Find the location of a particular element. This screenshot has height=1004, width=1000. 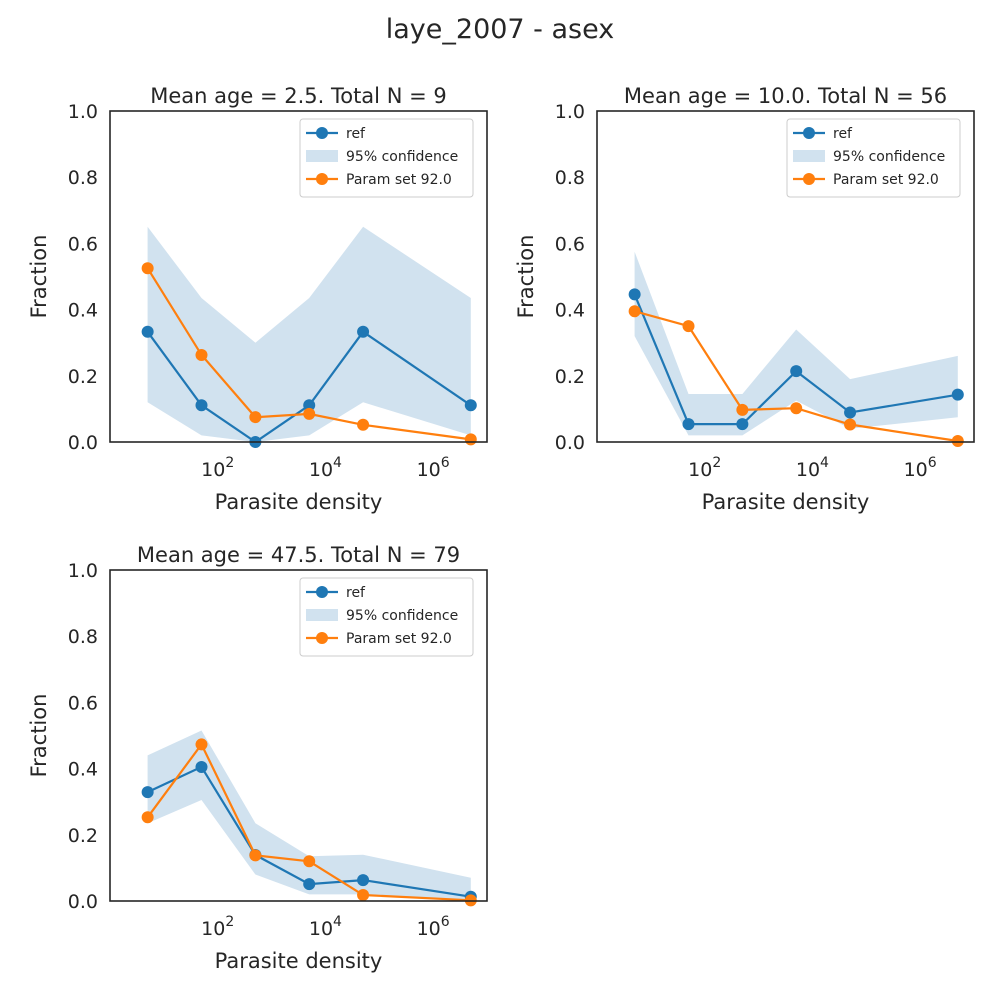

figure-suptitle: laye_2007 - asex is located at coordinates (500, 29).